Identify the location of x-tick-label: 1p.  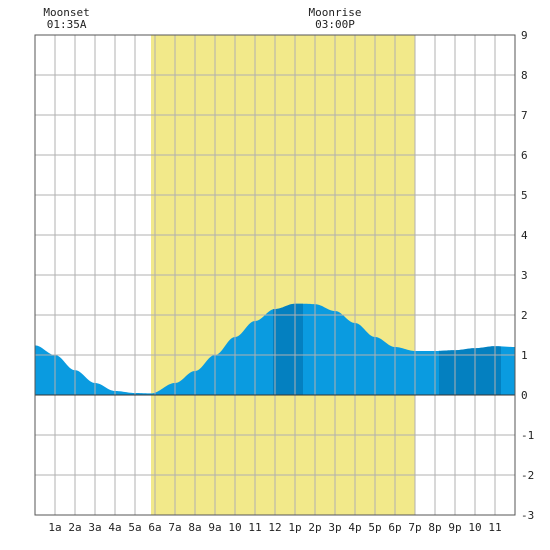
(294, 527).